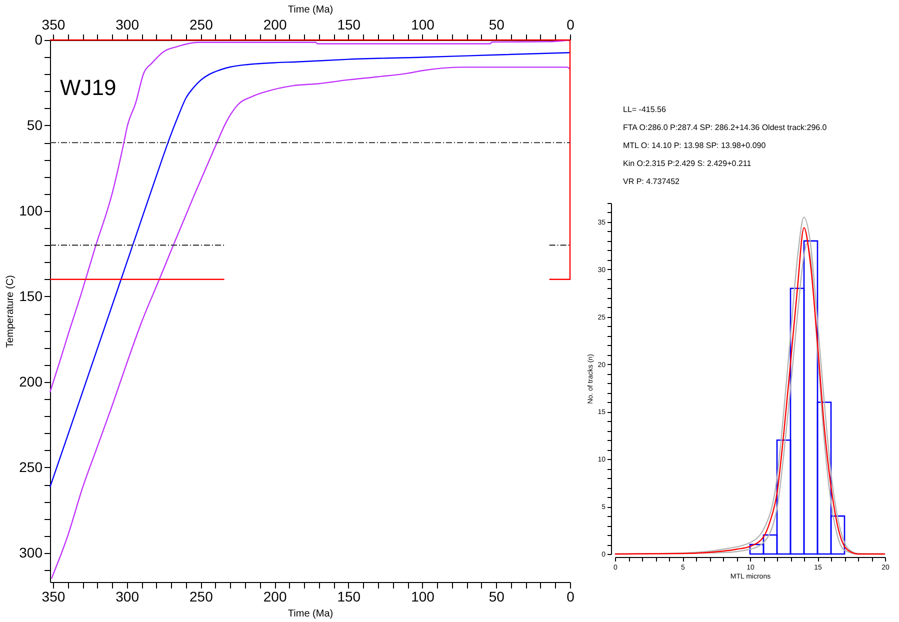  I want to click on x2-tick-label: 100, so click(423, 24).